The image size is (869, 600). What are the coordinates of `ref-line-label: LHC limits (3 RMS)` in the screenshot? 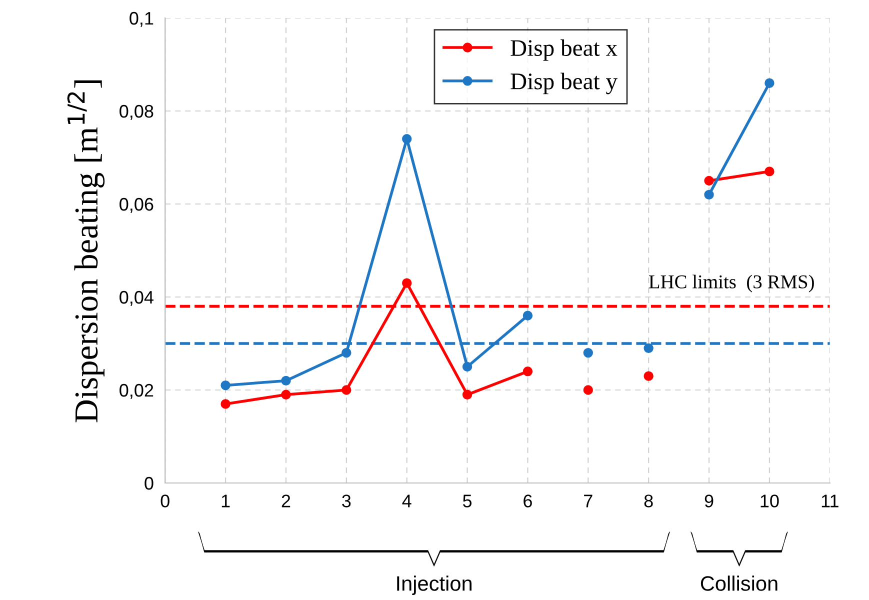 It's located at (731, 283).